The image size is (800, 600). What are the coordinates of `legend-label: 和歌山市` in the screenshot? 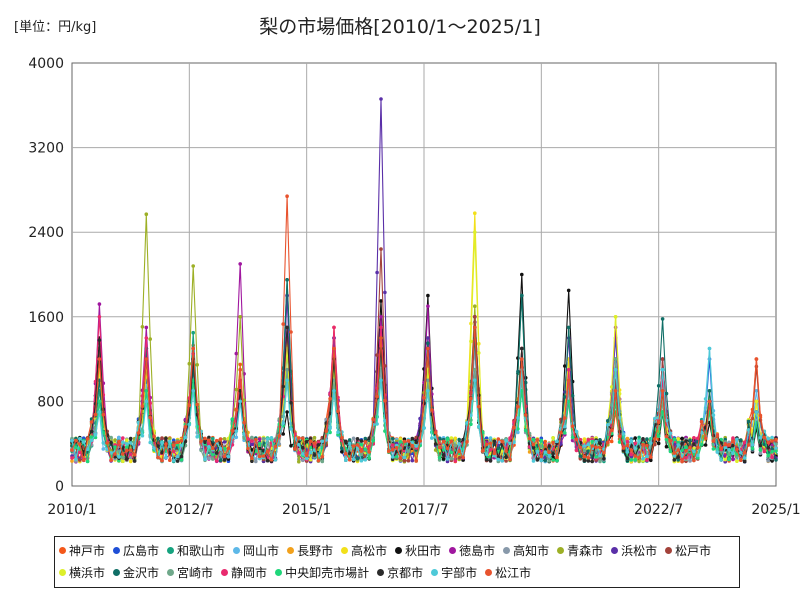 It's located at (201, 550).